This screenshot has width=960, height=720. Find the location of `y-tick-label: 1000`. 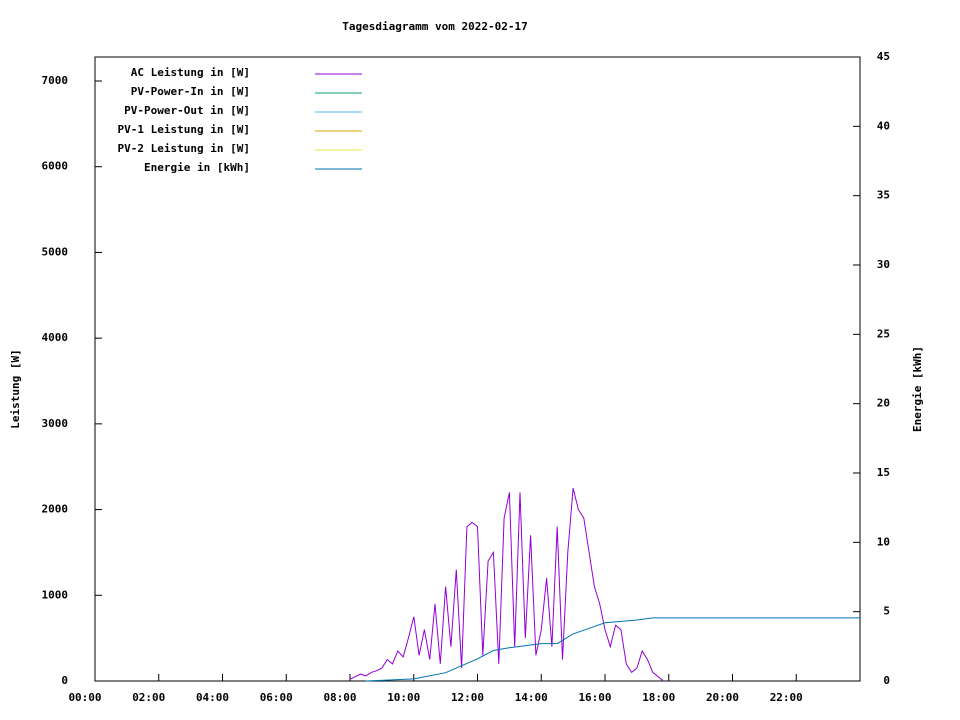

y-tick-label: 1000 is located at coordinates (55, 594).